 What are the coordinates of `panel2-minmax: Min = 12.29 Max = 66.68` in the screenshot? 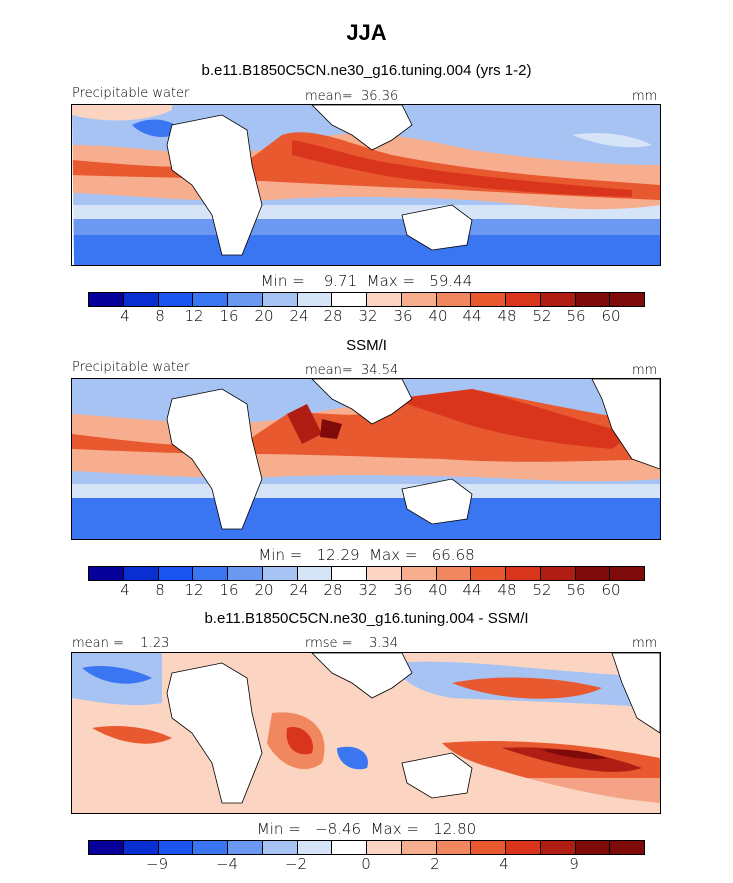 It's located at (366, 555).